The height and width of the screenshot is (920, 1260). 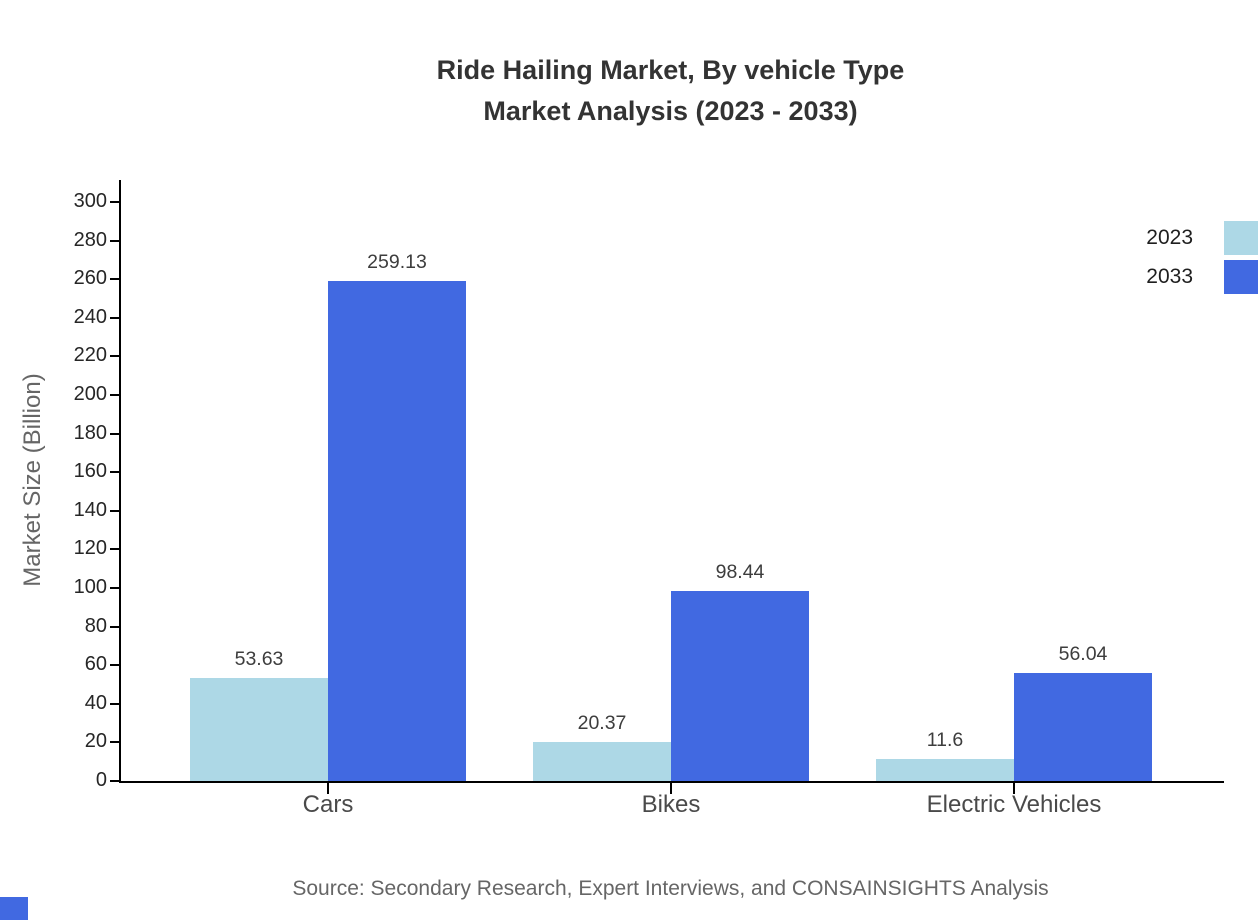 What do you see at coordinates (90, 239) in the screenshot?
I see `y-axis-tick-label: 280` at bounding box center [90, 239].